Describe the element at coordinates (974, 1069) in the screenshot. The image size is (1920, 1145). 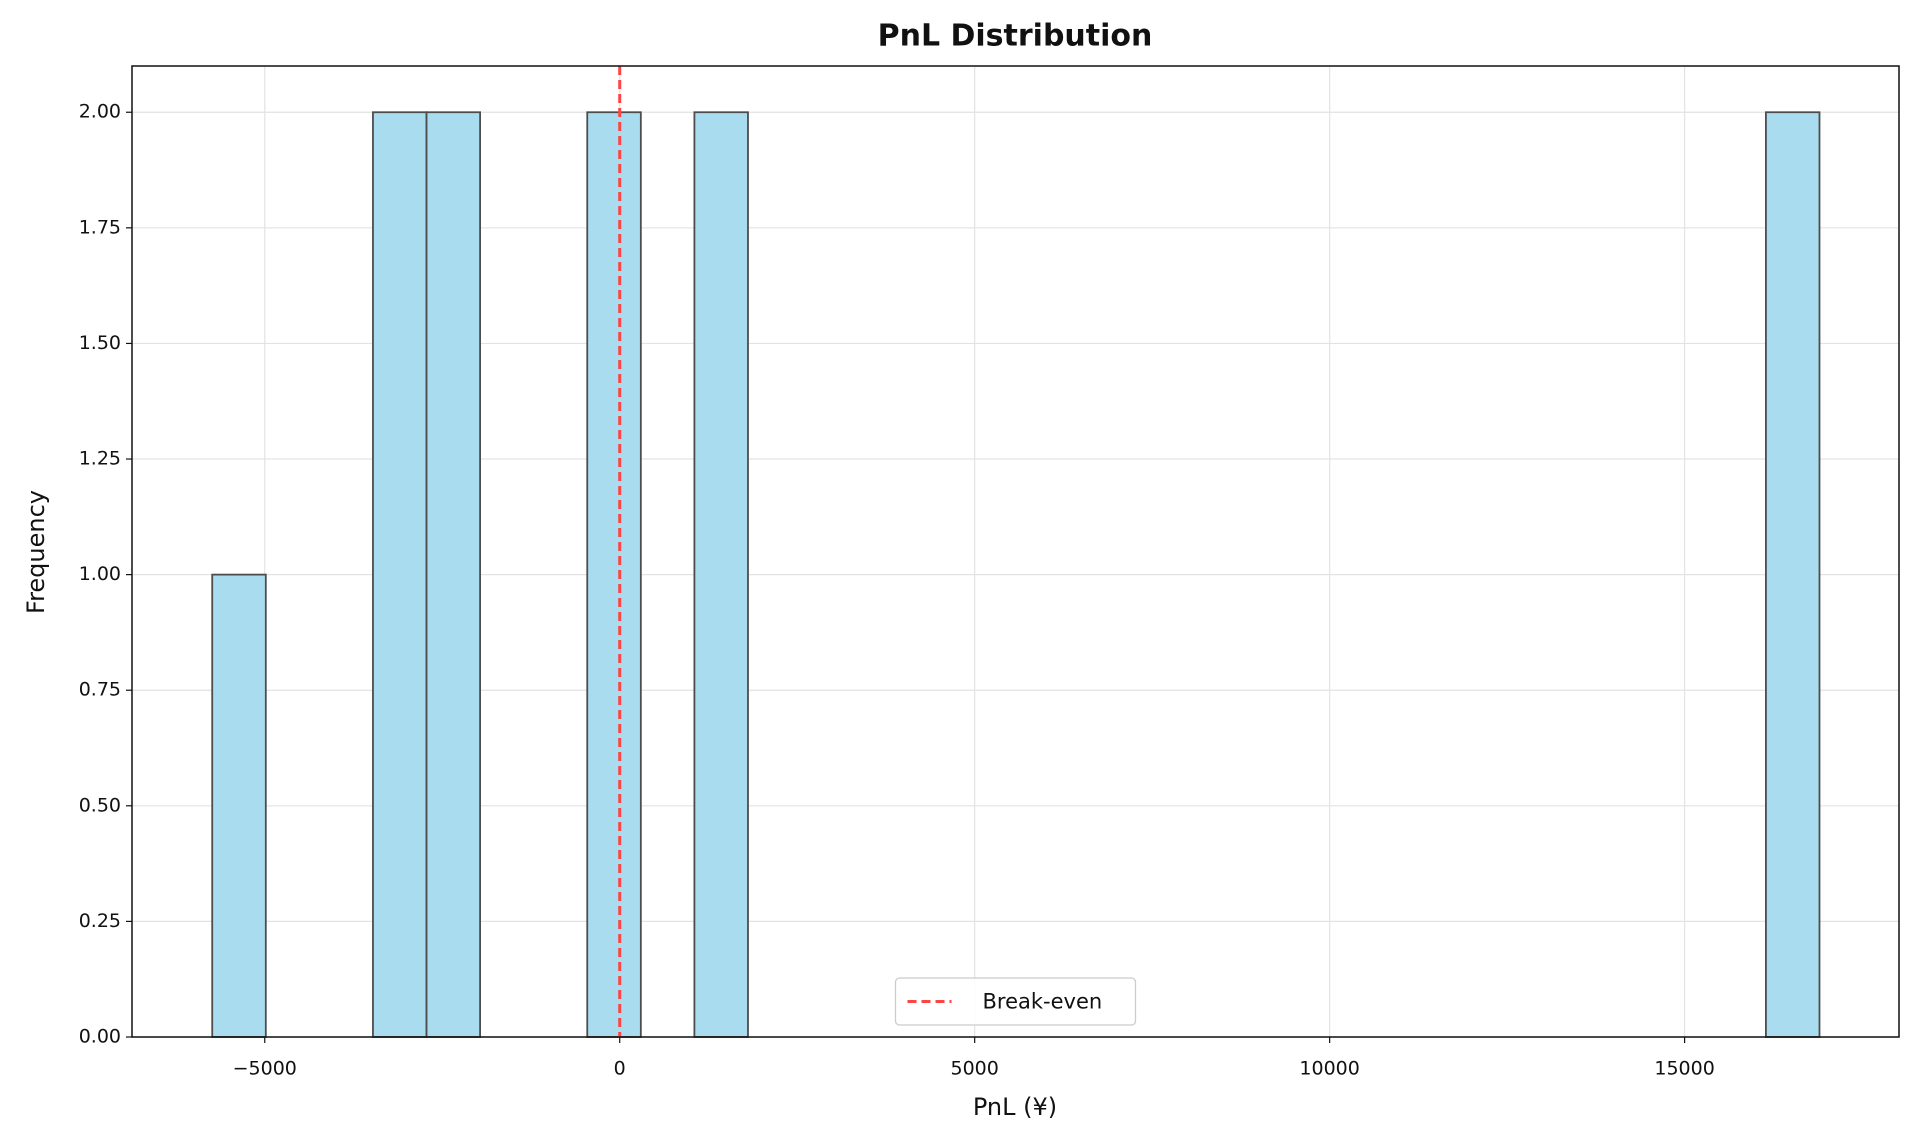
I see `x-tick-label: 5000` at that location.